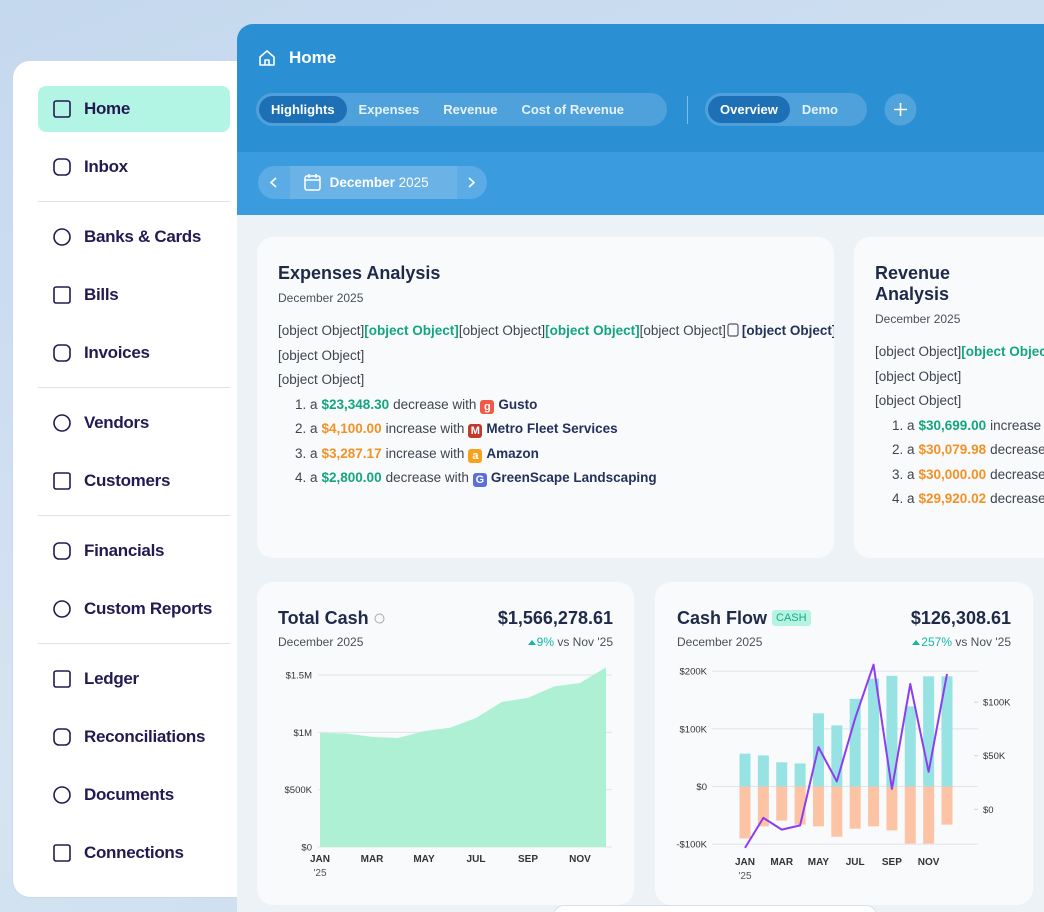  Describe the element at coordinates (303, 109) in the screenshot. I see `tab: Highlights` at that location.